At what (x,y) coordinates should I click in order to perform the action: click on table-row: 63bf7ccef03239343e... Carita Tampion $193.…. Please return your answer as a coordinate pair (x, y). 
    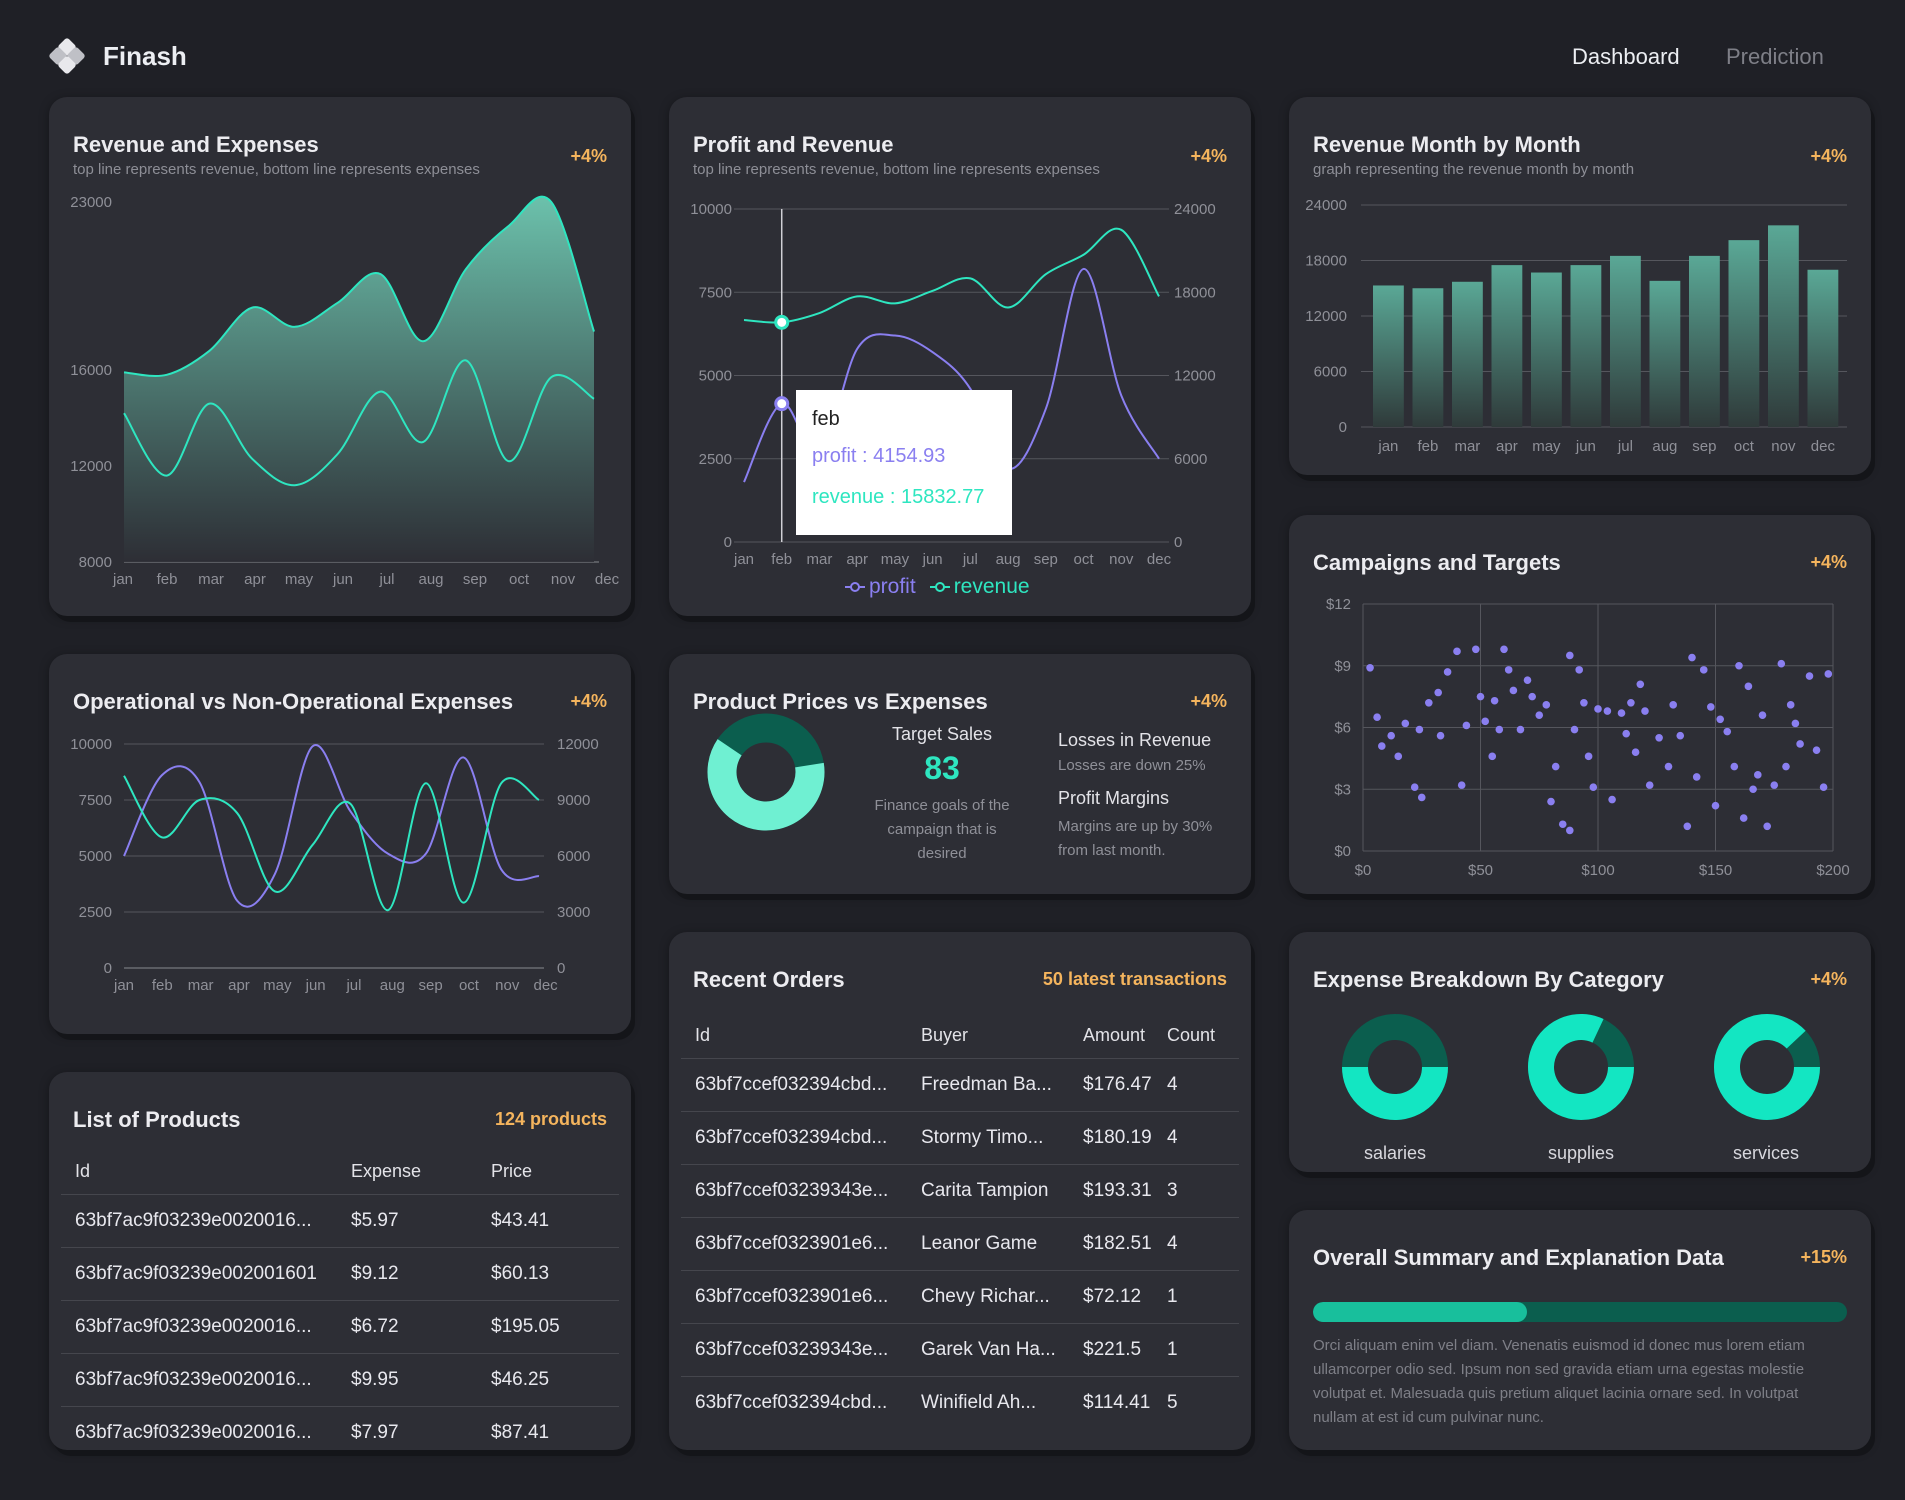
    Looking at the image, I should click on (960, 1190).